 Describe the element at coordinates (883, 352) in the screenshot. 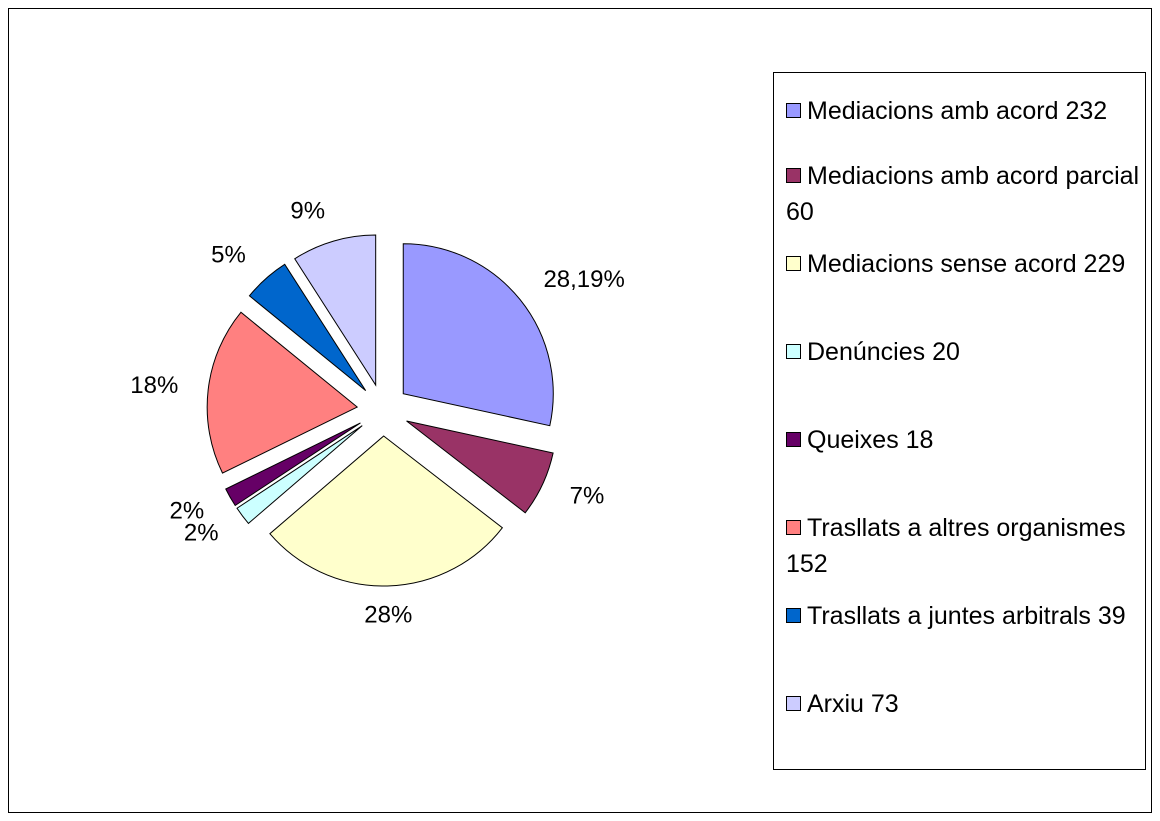

I see `legend-label: Denúncies 20` at that location.